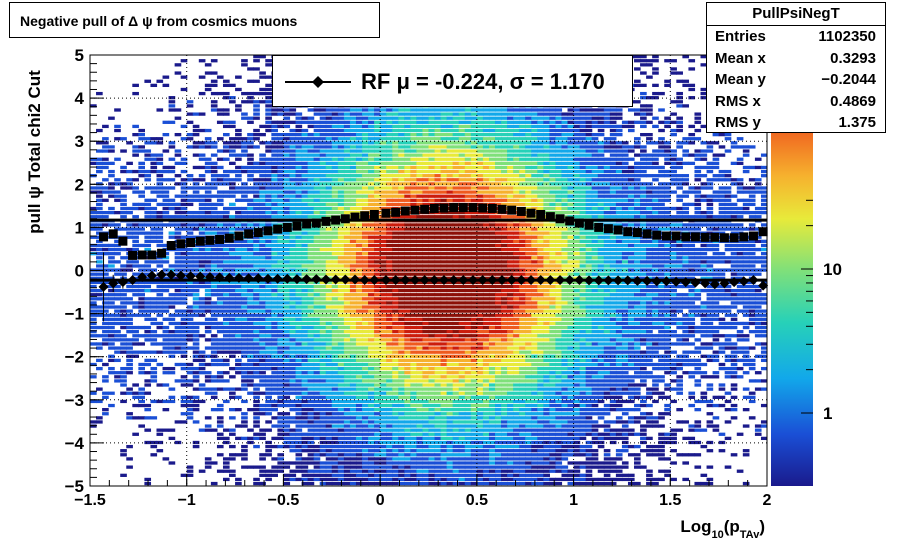  What do you see at coordinates (318, 82) in the screenshot?
I see `legend-marker` at bounding box center [318, 82].